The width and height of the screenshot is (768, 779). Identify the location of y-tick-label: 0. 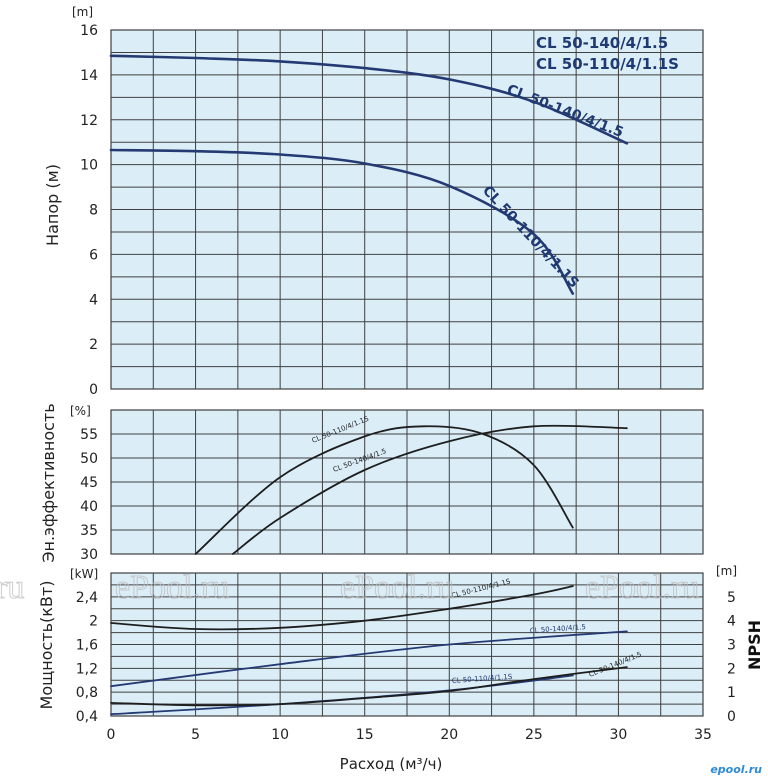
(93, 390).